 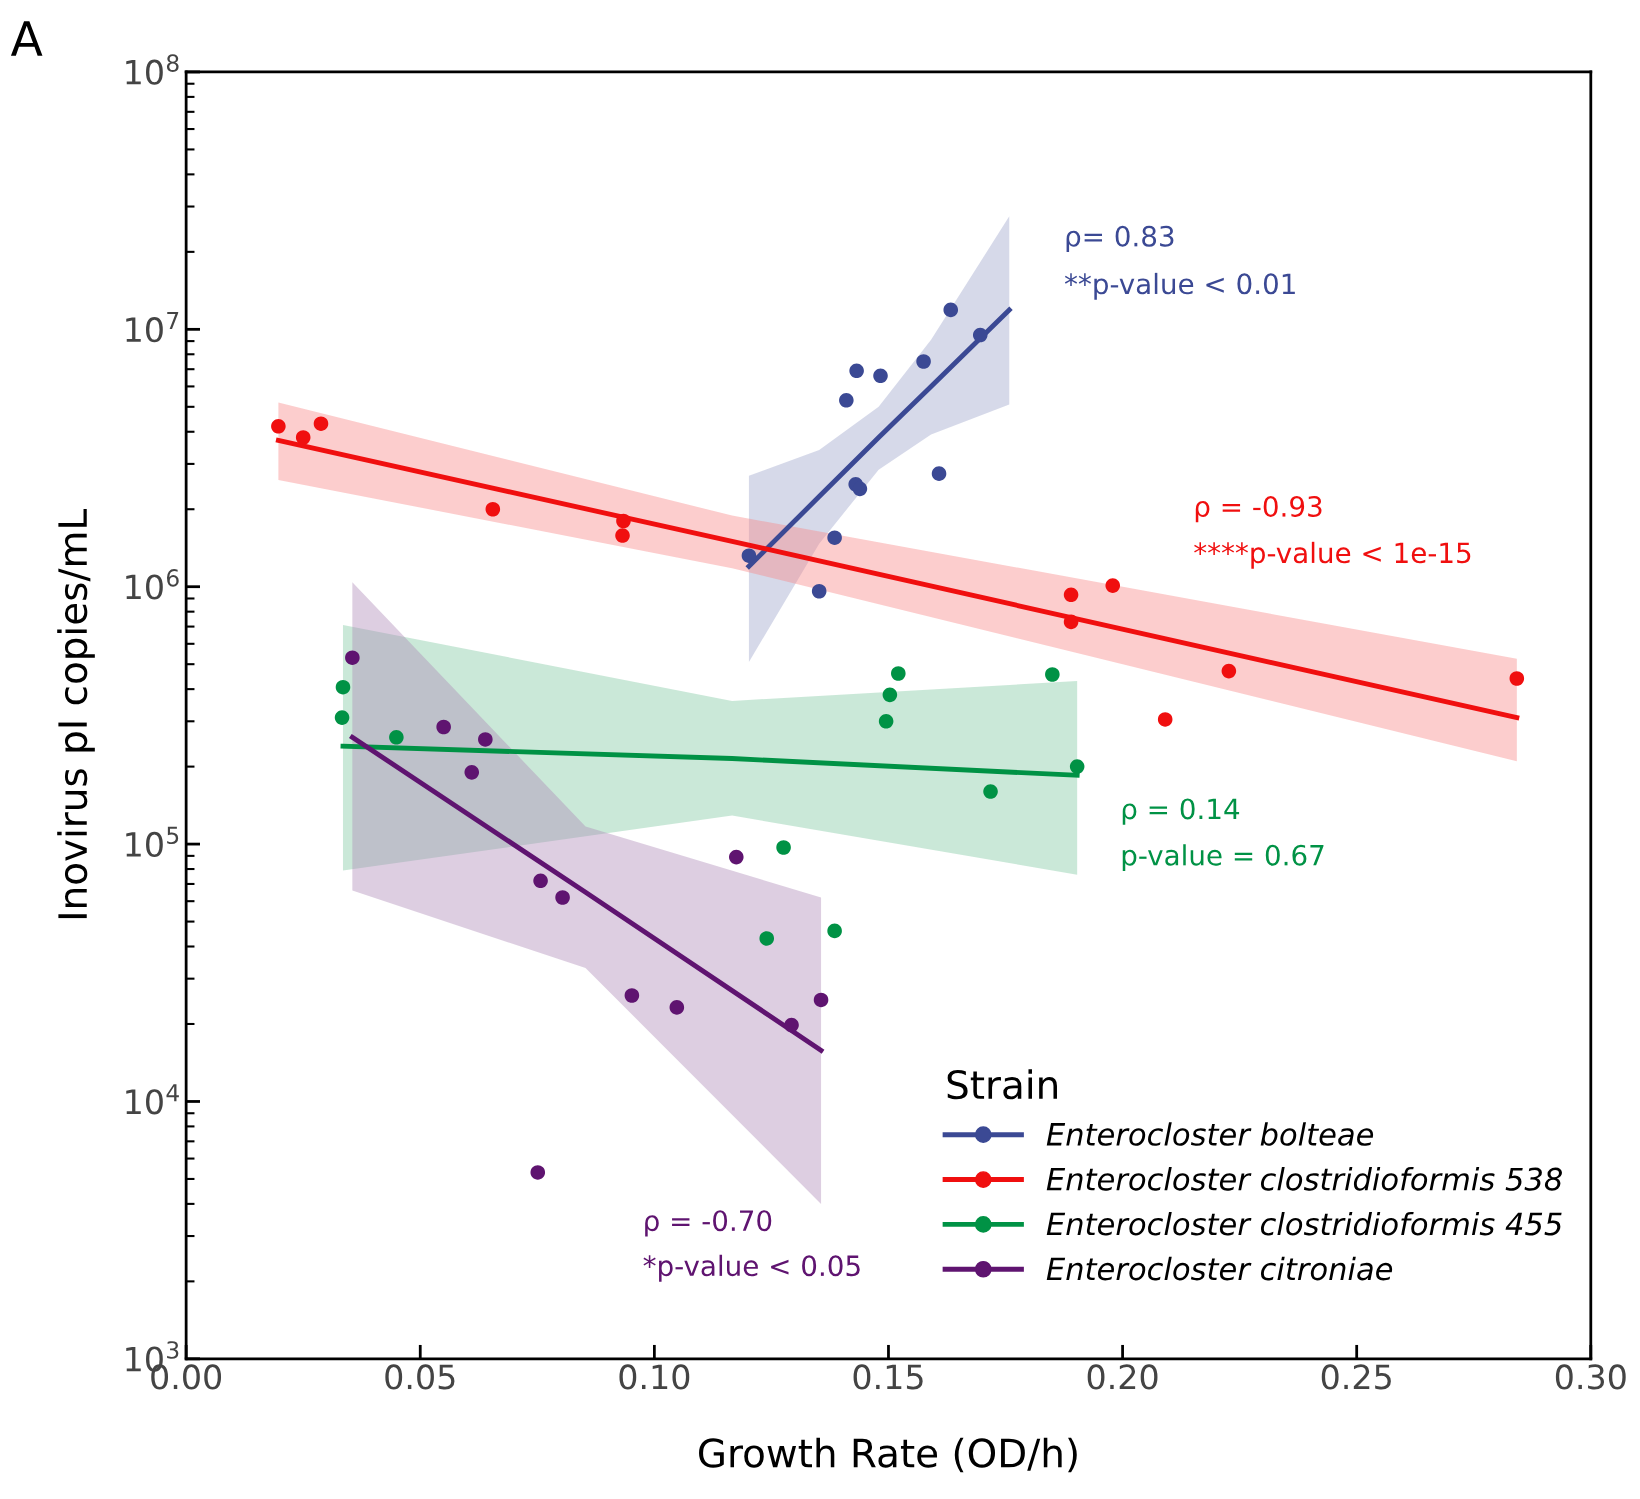 What do you see at coordinates (1219, 1268) in the screenshot?
I see `legend-label: Enterocloster citroniae` at bounding box center [1219, 1268].